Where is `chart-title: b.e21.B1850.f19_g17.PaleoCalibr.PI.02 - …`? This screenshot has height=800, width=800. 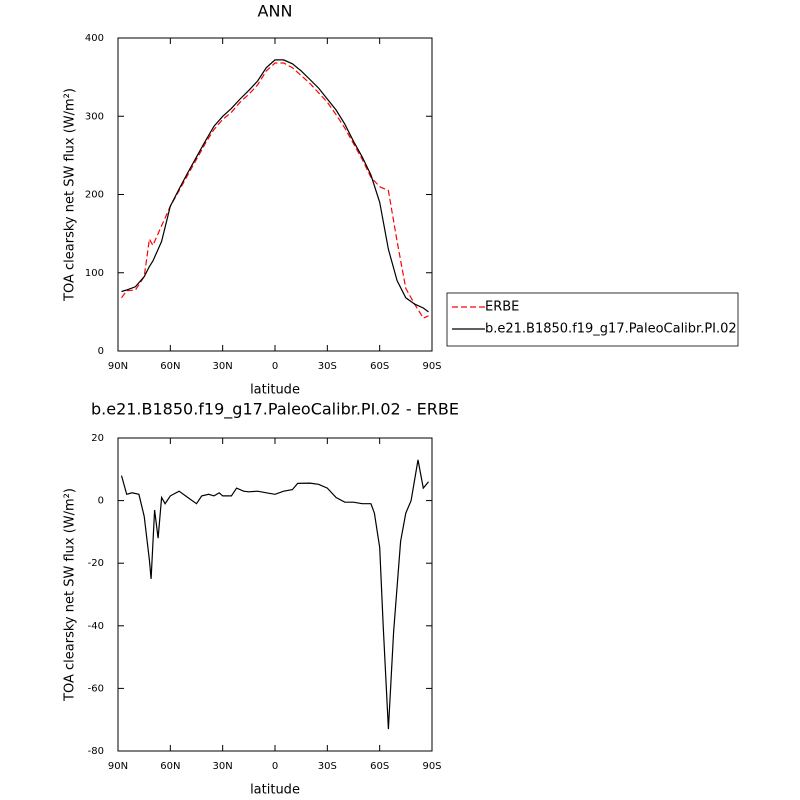
chart-title: b.e21.B1850.f19_g17.PaleoCalibr.PI.02 - … is located at coordinates (275, 410).